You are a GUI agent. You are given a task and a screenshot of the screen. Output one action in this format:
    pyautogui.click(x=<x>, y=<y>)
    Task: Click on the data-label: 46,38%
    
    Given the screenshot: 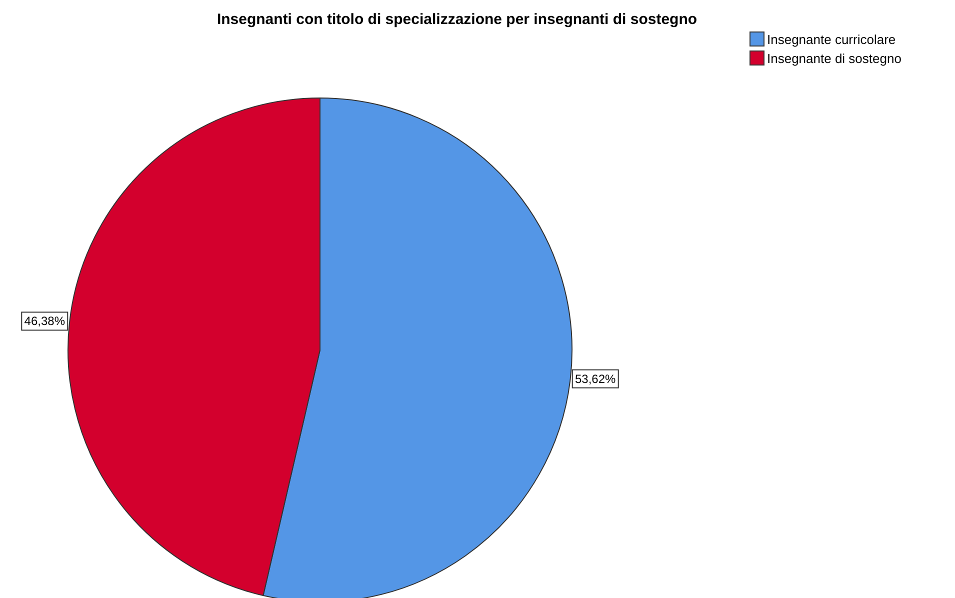 What is the action you would take?
    pyautogui.click(x=45, y=321)
    